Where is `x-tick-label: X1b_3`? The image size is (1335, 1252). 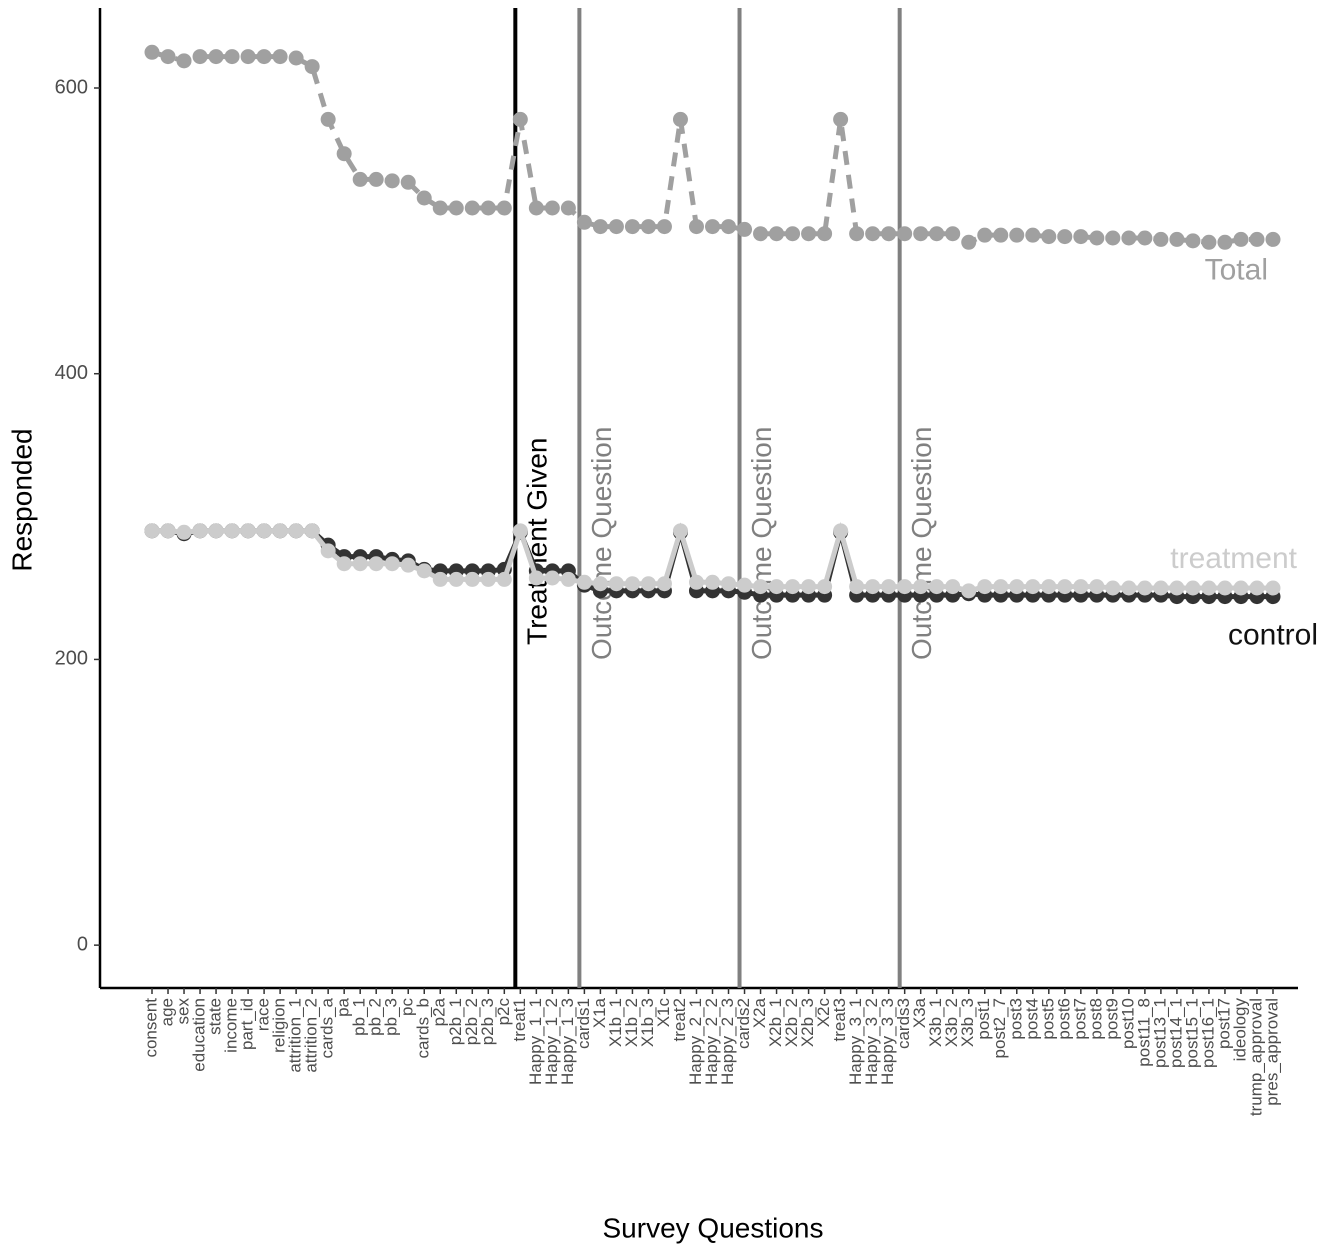 x-tick-label: X1b_3 is located at coordinates (647, 1022).